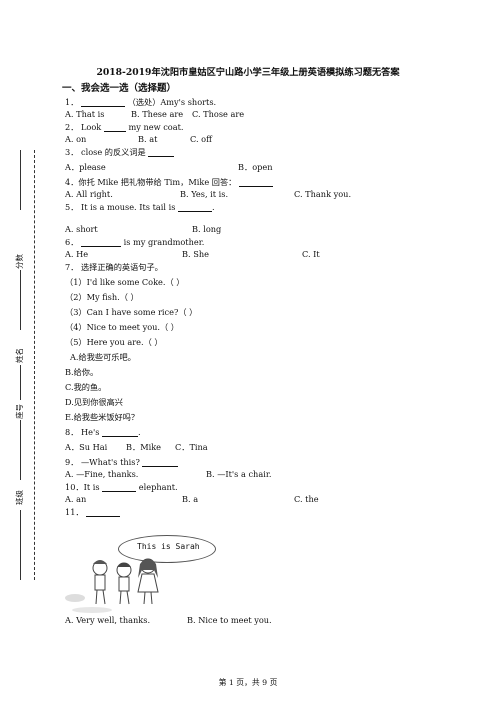 The height and width of the screenshot is (702, 496). What do you see at coordinates (148, 139) in the screenshot?
I see `option-b: B. at` at bounding box center [148, 139].